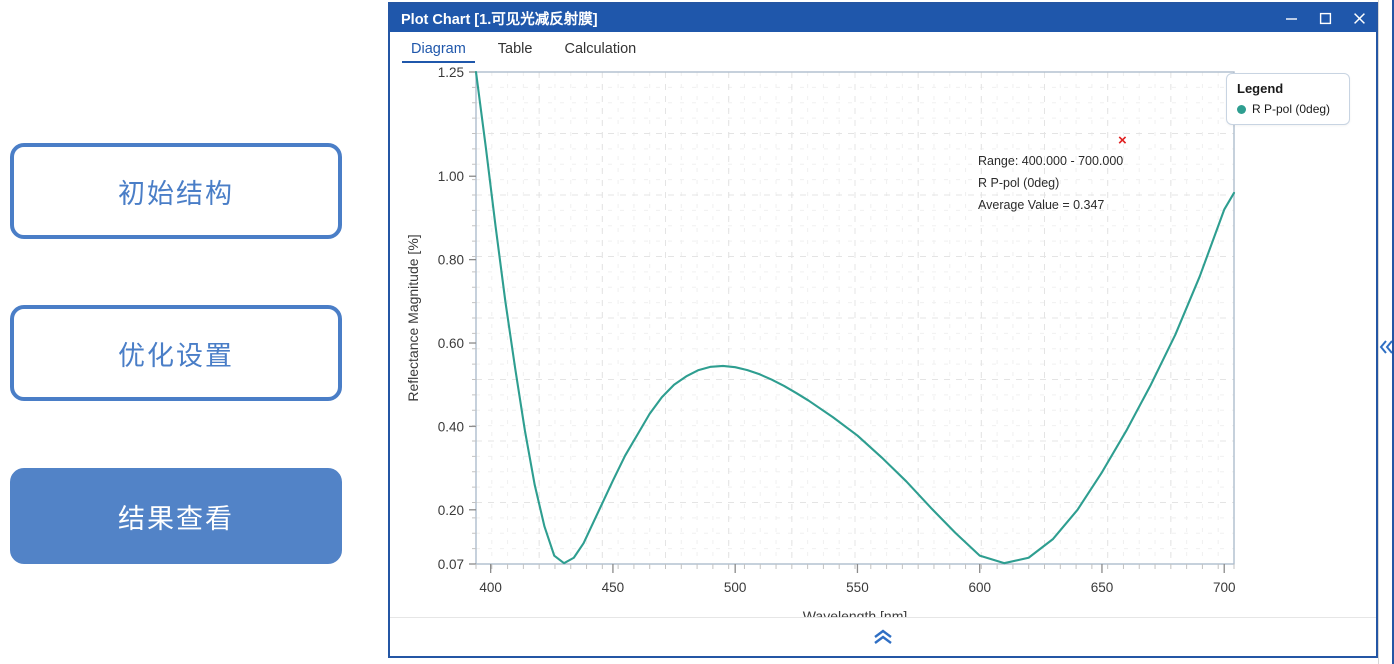  I want to click on tab-table: Table, so click(515, 52).